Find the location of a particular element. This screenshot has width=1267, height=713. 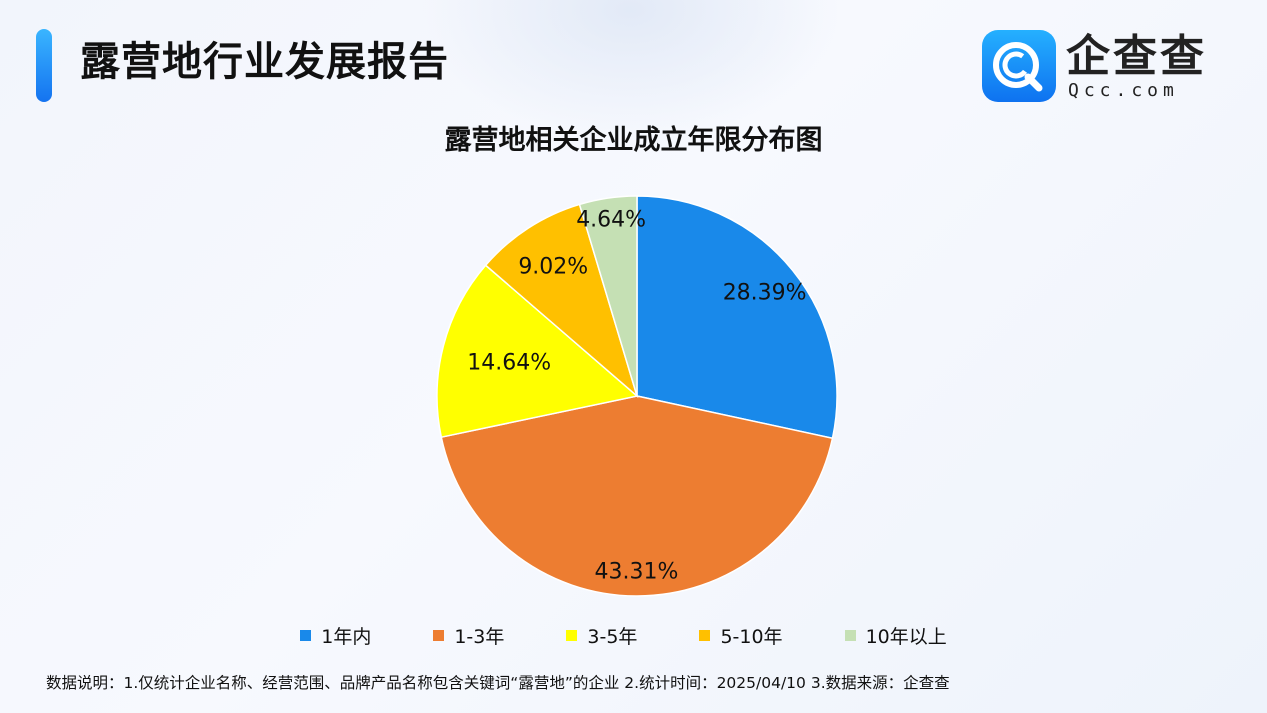

legend-item-3: 5-10年 is located at coordinates (741, 635).